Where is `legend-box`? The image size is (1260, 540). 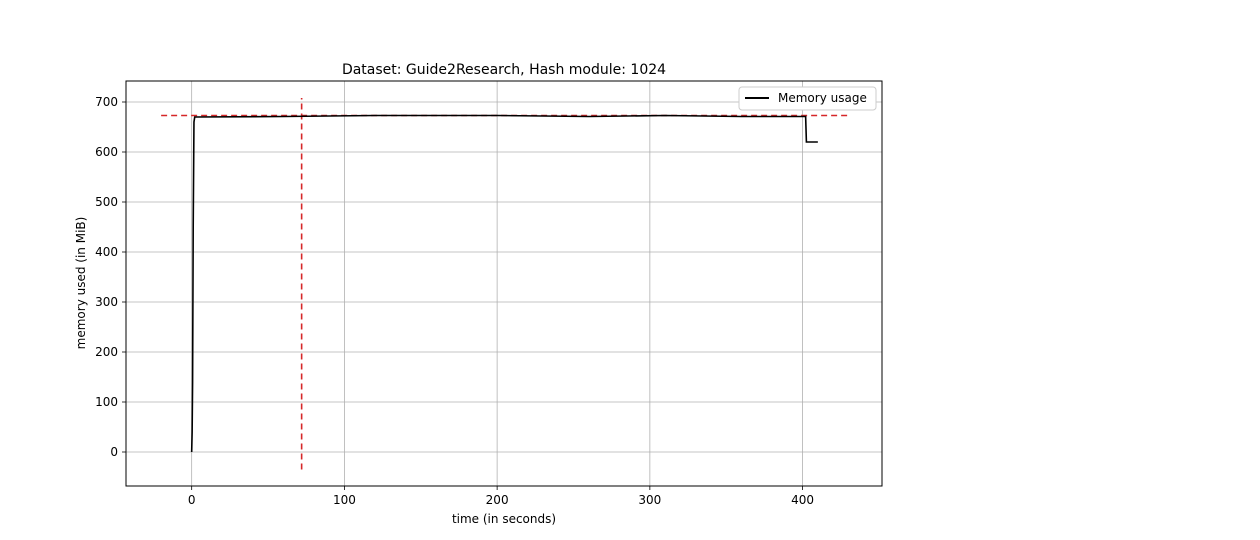
legend-box is located at coordinates (807, 98).